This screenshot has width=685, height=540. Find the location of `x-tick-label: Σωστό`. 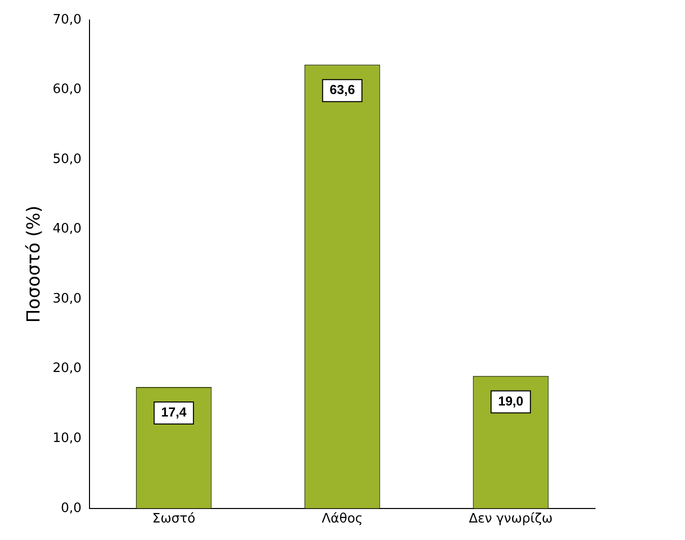

x-tick-label: Σωστό is located at coordinates (174, 519).